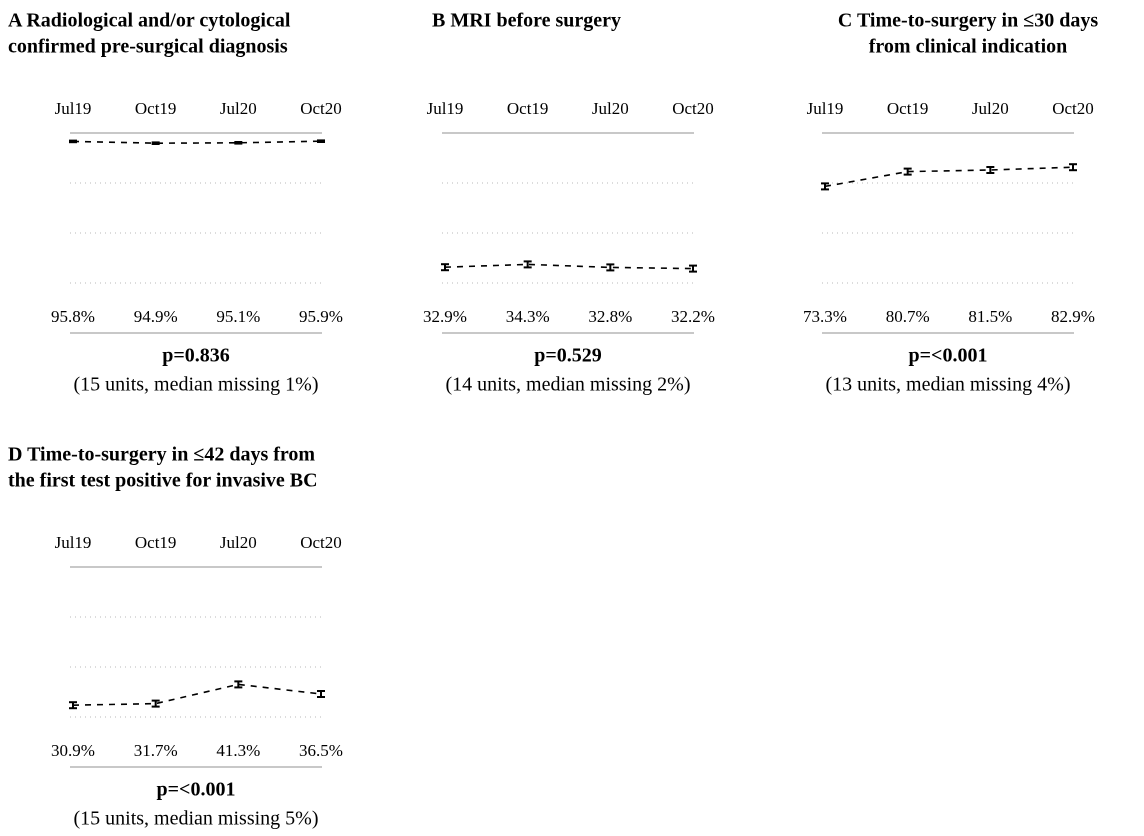 This screenshot has width=1144, height=836. I want to click on panel-title: B MRI before surgery, so click(526, 21).